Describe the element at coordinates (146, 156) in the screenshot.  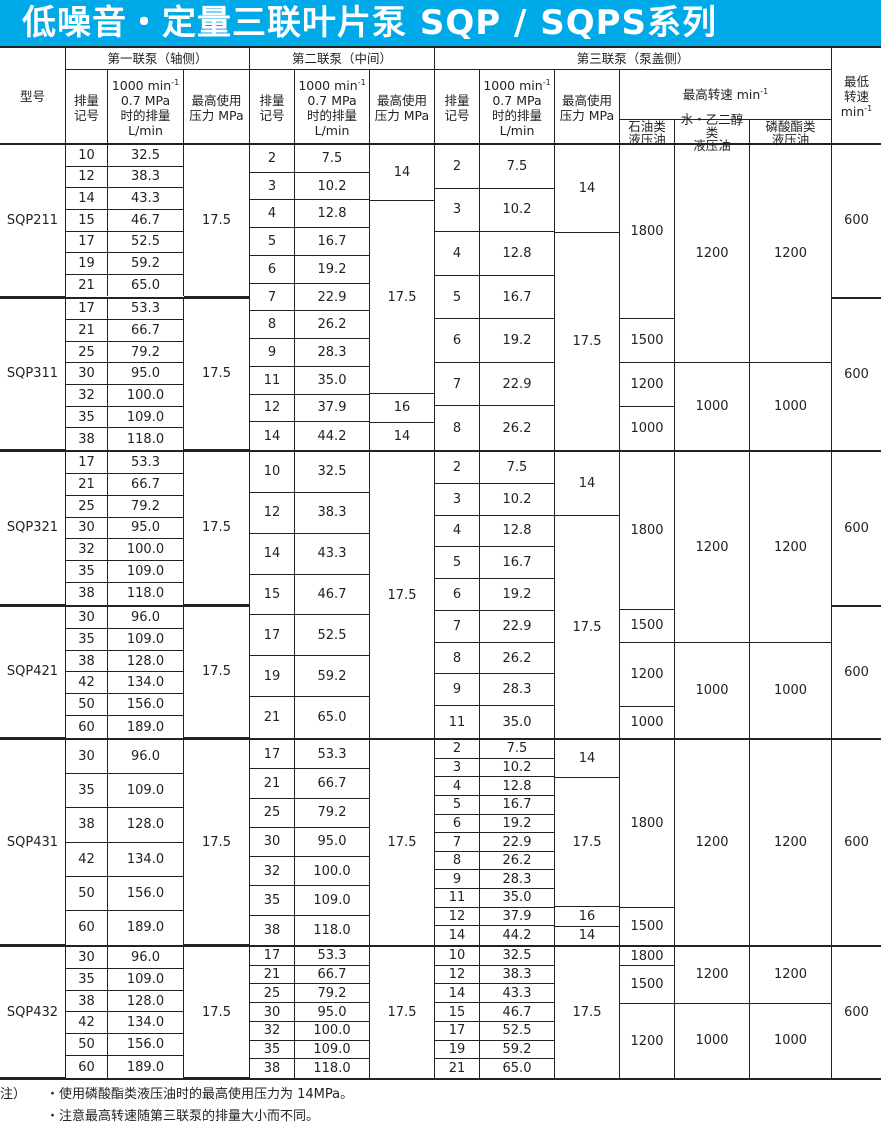
I see `flow-rate: 32.5` at that location.